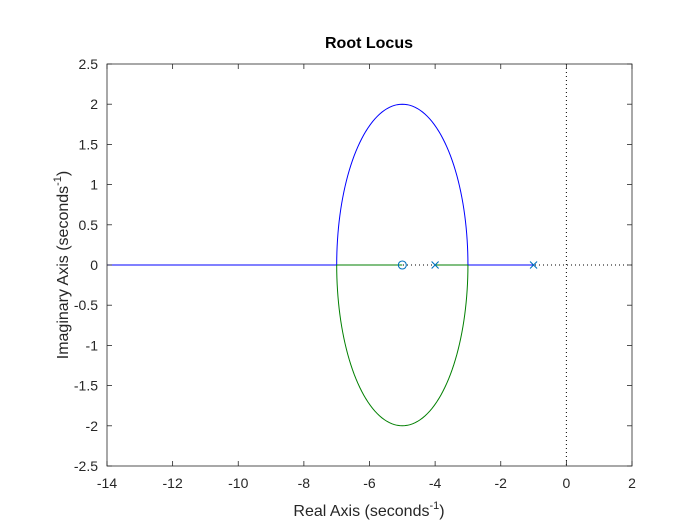 Image resolution: width=700 pixels, height=525 pixels. Describe the element at coordinates (92, 426) in the screenshot. I see `y-tick-label: -2` at that location.